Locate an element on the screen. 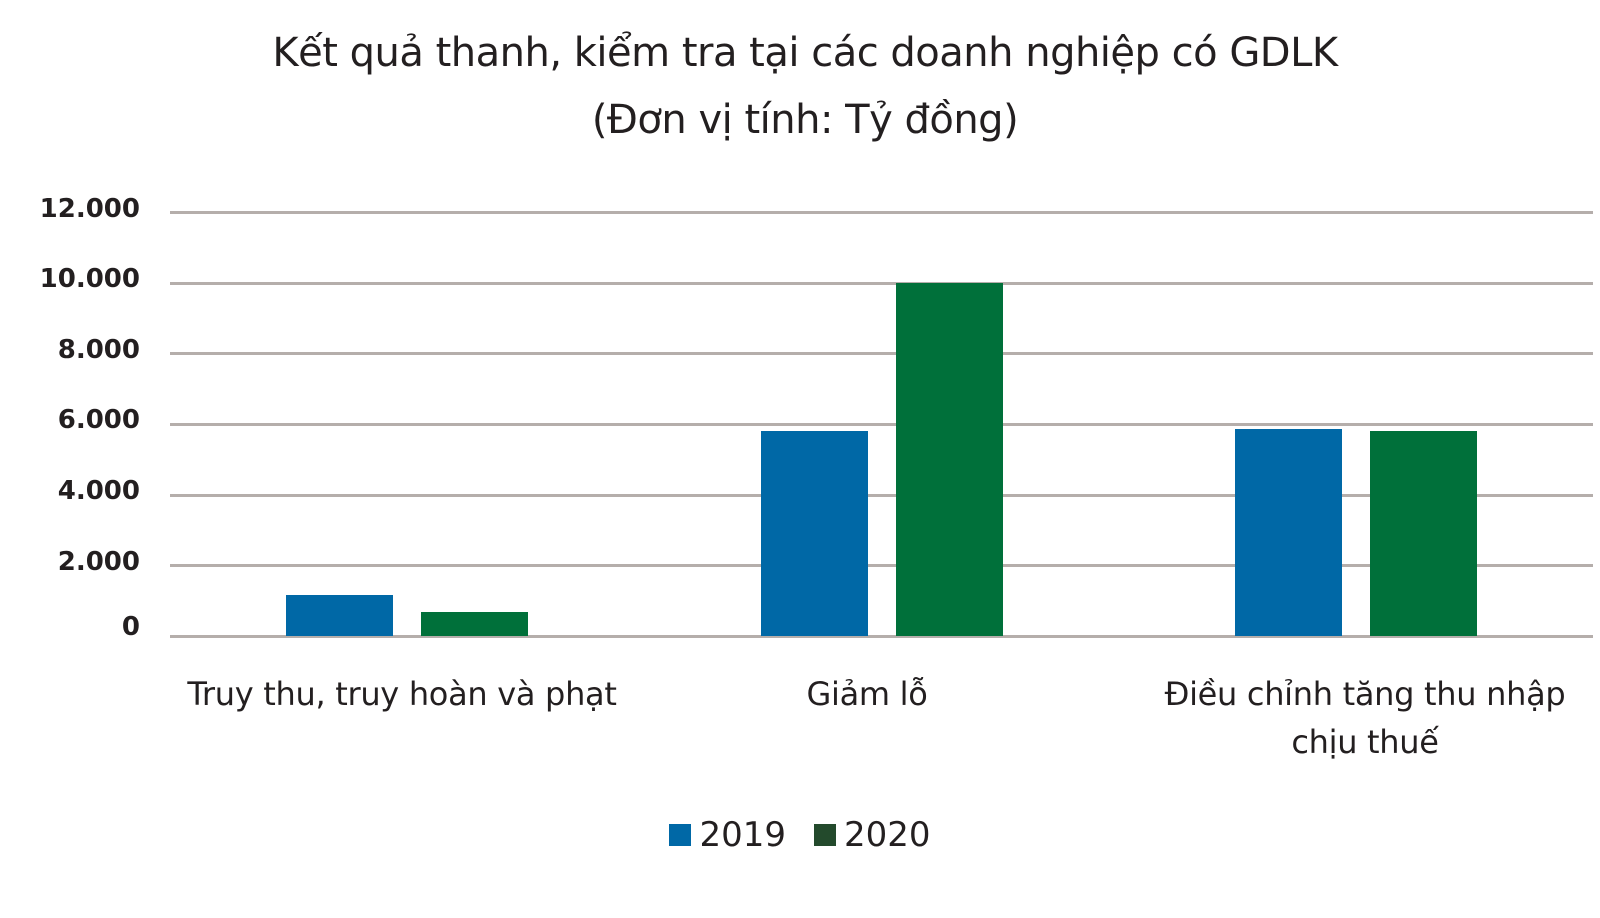 This screenshot has width=1600, height=918. x-label-truy-thu: Truy thu, truy hoàn và phạt is located at coordinates (402, 694).